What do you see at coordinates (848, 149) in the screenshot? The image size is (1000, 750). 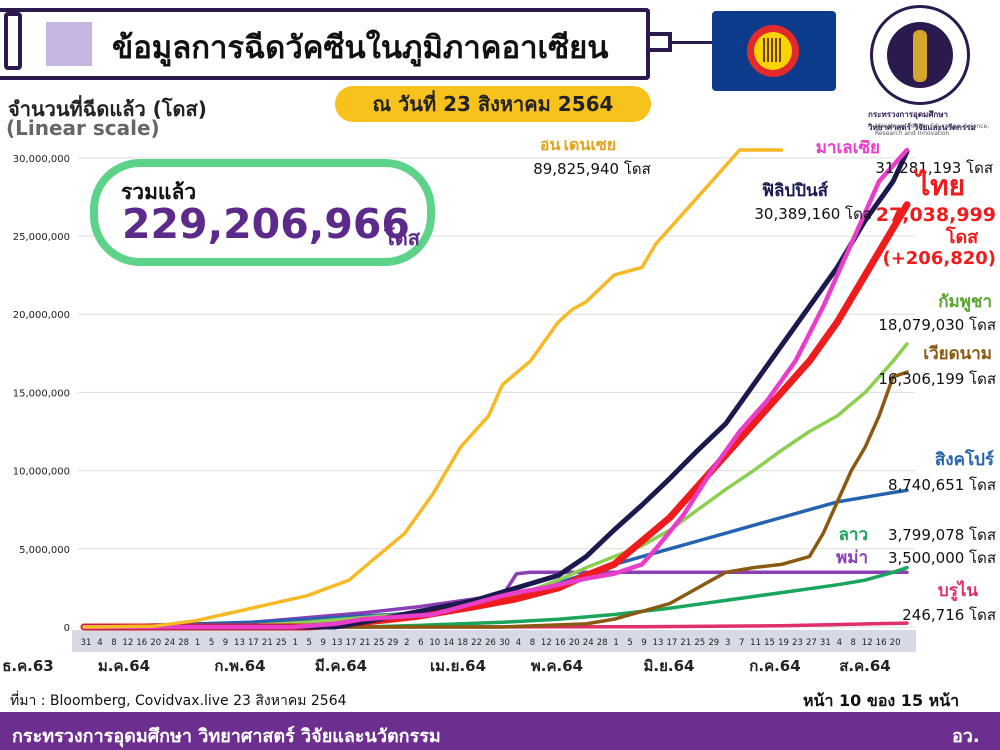 I see `series-name-label: มาเลเซีย` at bounding box center [848, 149].